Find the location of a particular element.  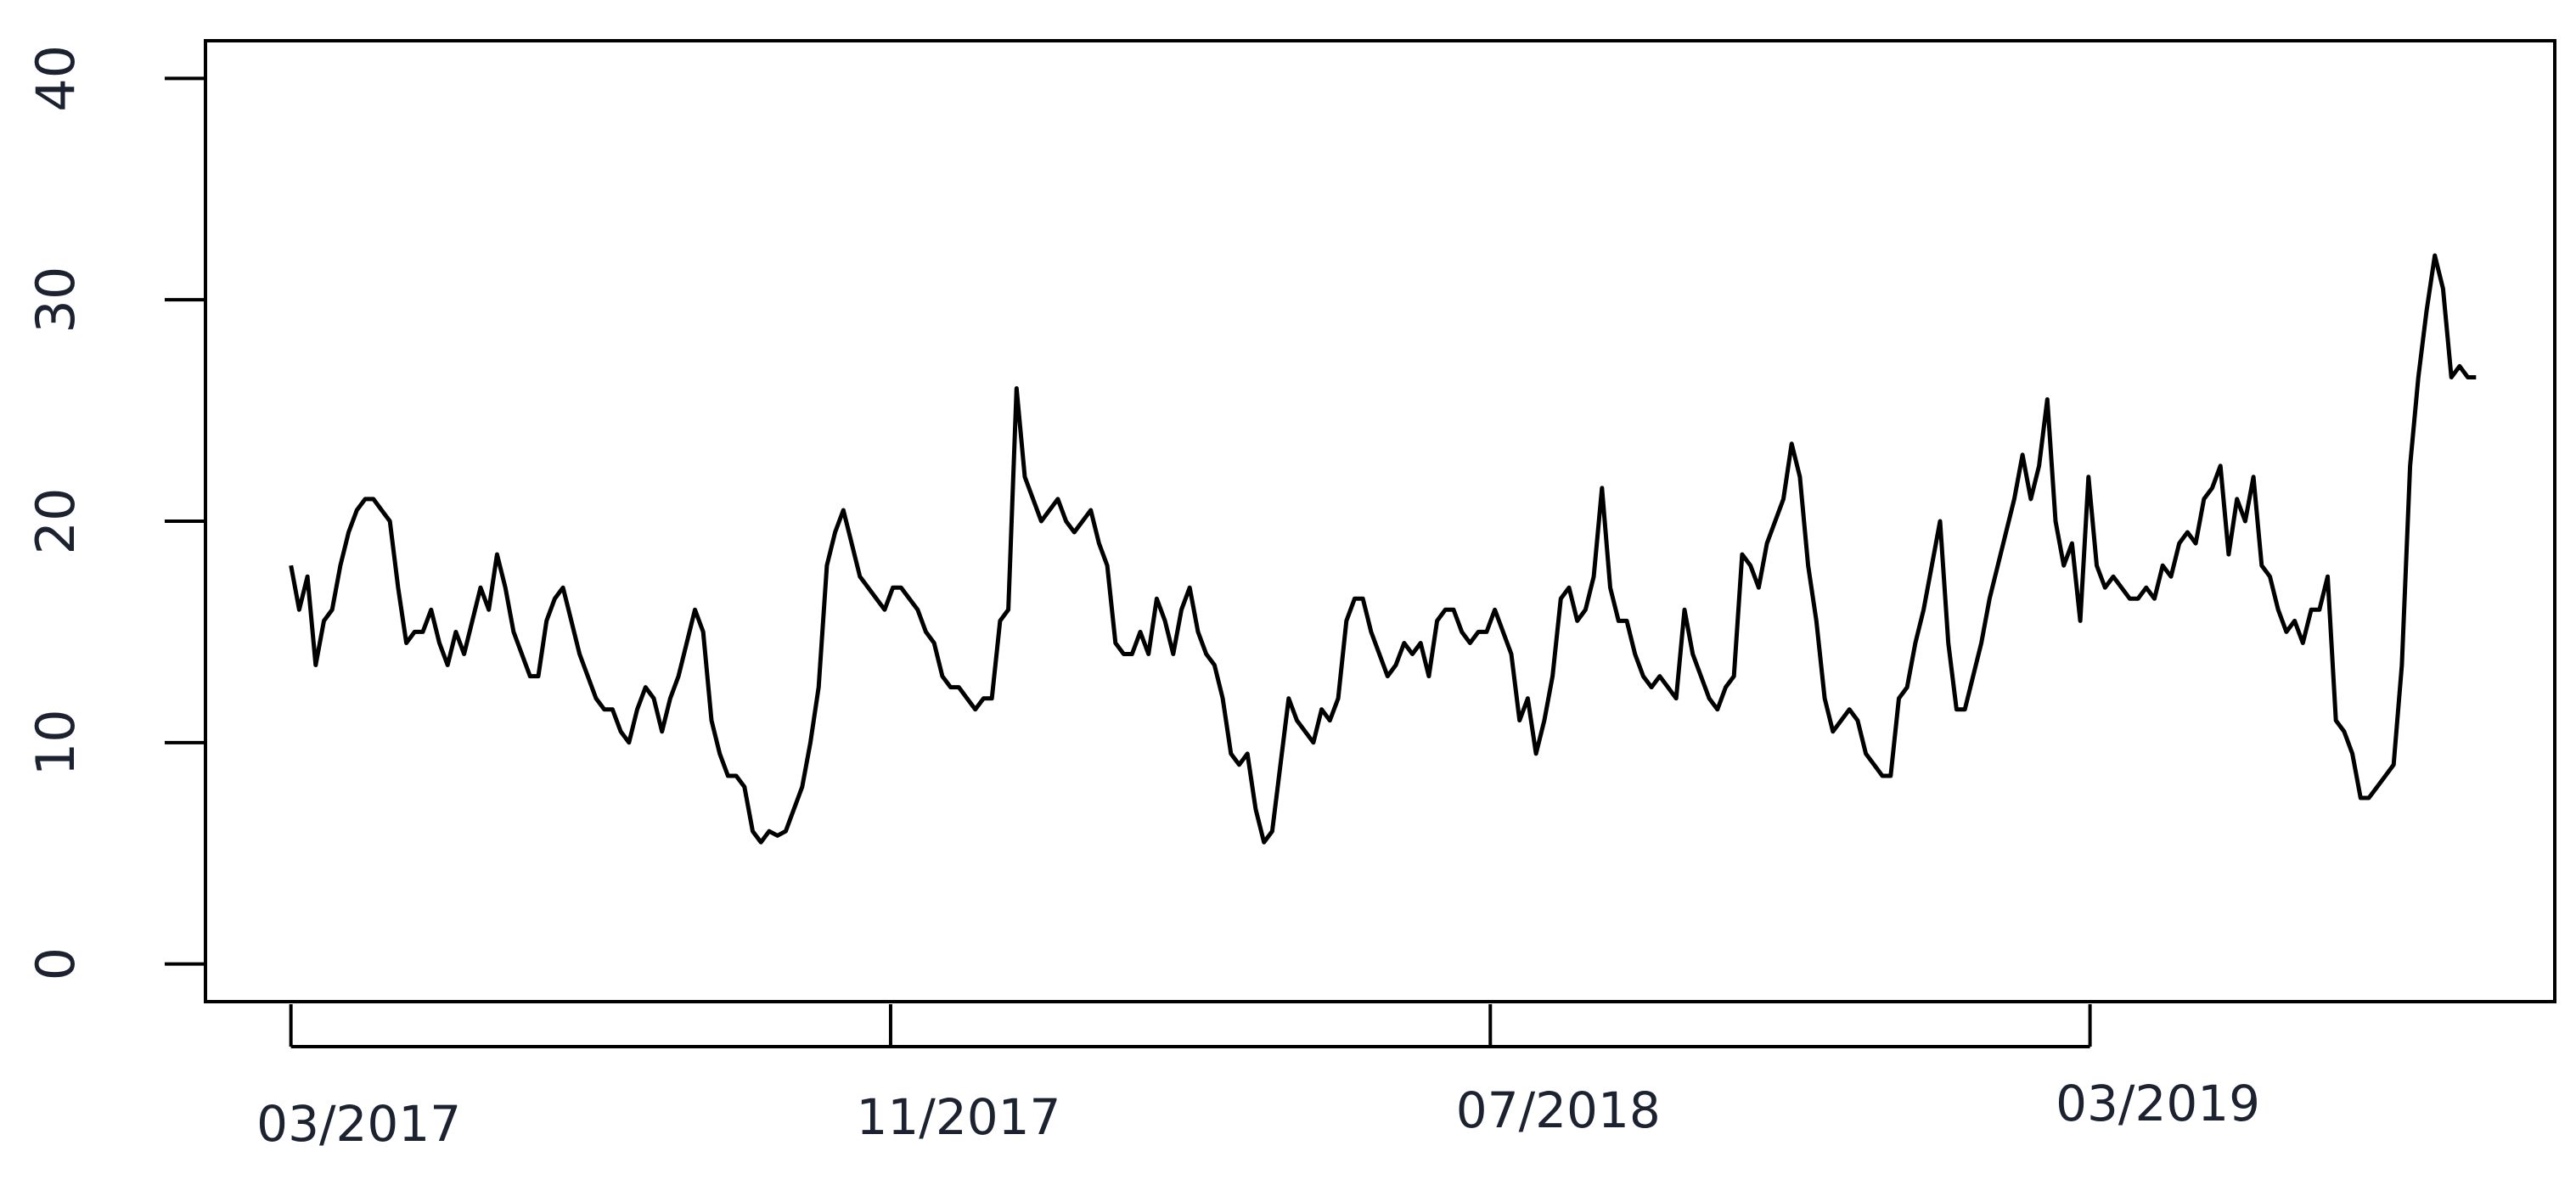

y-tick-label: 20 is located at coordinates (56, 521).